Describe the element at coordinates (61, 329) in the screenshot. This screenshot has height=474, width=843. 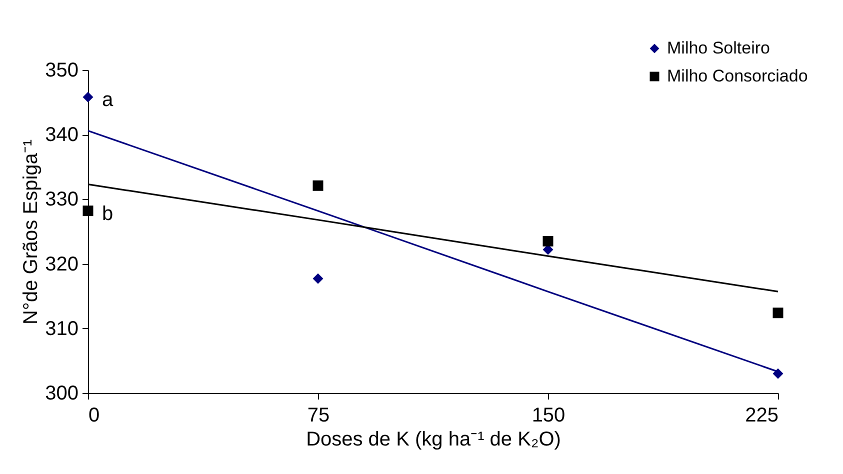
I see `y-tick-label: 310` at that location.